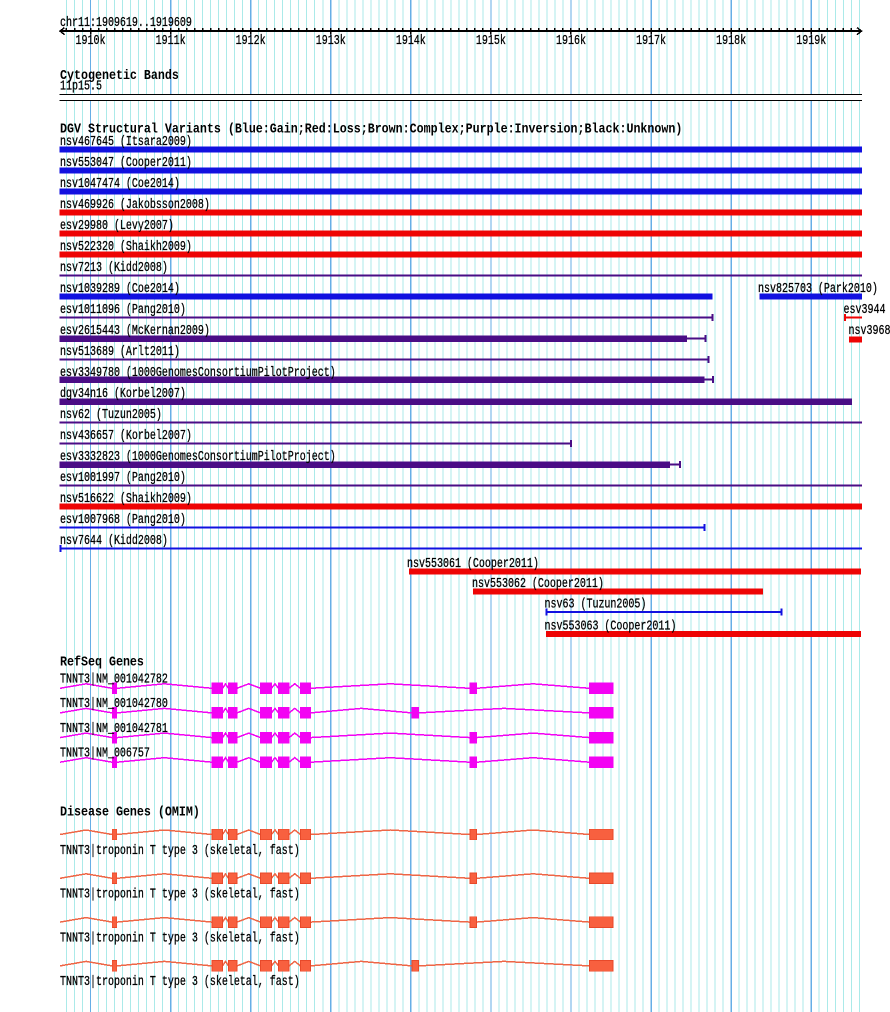  Describe the element at coordinates (102, 662) in the screenshot. I see `svg-text: RefSeq Genes` at that location.